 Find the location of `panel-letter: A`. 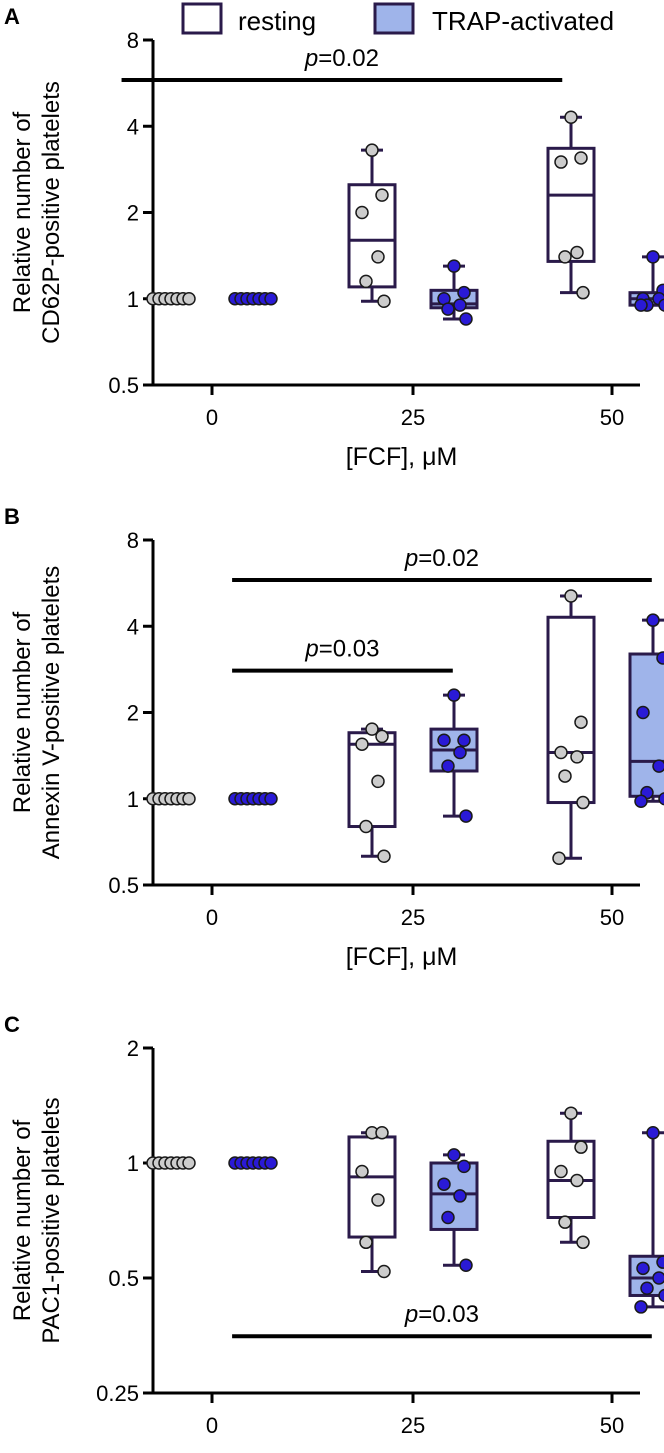

panel-letter: A is located at coordinates (12, 16).